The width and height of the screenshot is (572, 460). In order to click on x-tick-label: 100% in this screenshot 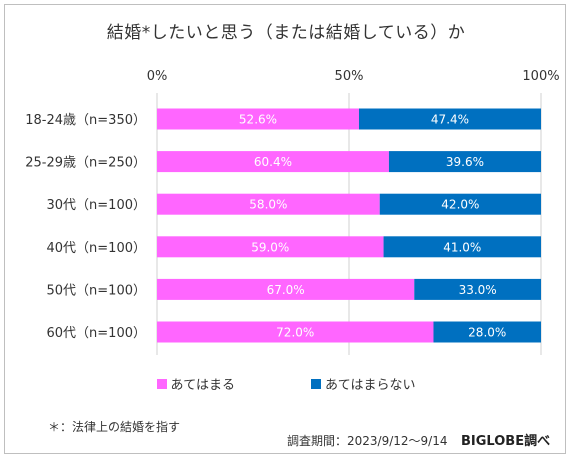, I will do `click(540, 76)`.